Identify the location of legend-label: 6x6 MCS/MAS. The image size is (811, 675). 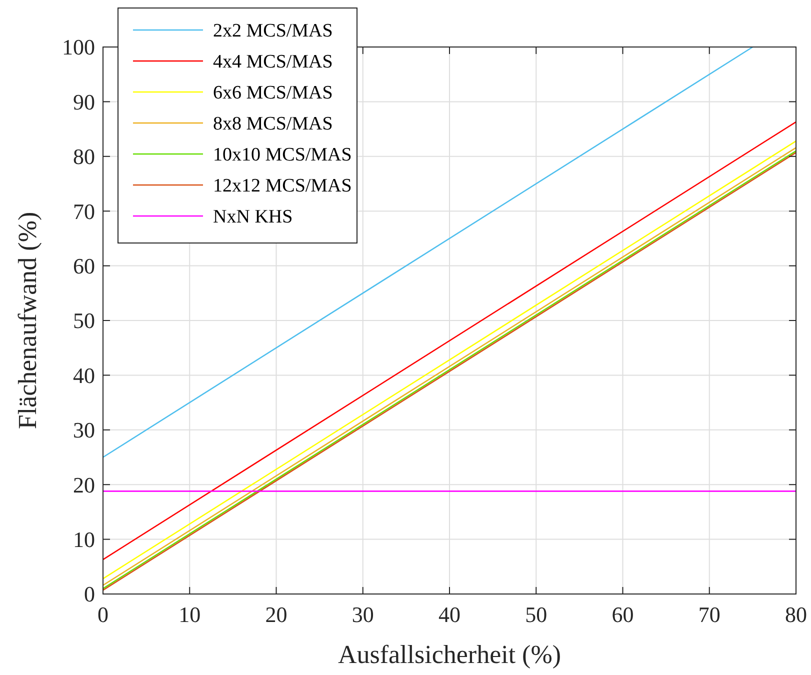
(273, 93).